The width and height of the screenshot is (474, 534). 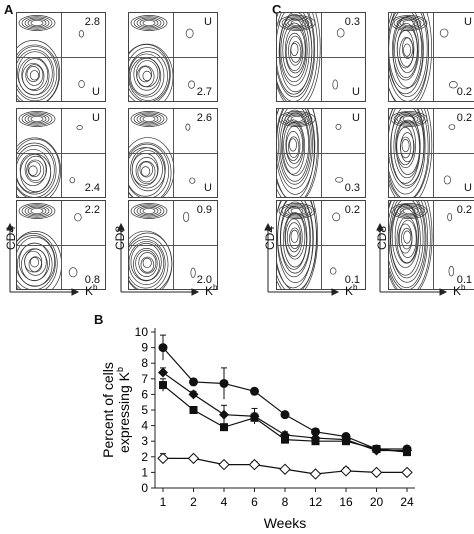 What do you see at coordinates (227, 259) in the screenshot?
I see `flow-axis-arrows` at bounding box center [227, 259].